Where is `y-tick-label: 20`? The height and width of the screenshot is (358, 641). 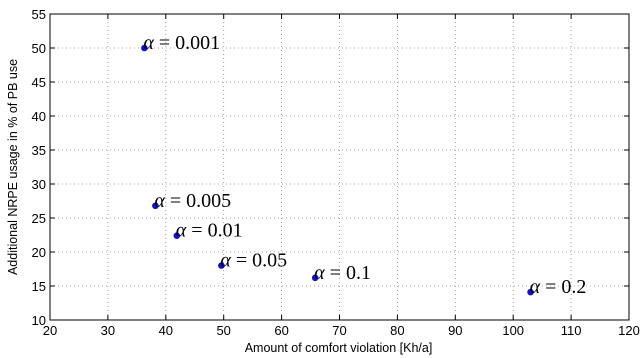
y-tick-label: 20 is located at coordinates (39, 252).